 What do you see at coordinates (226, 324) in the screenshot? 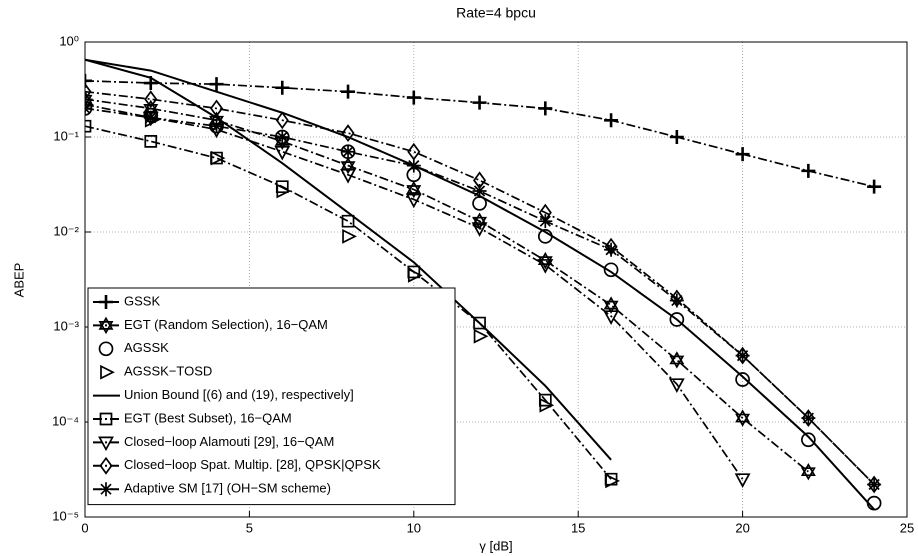
I see `legend-label: EGT (Random Selection), 16−QAM` at bounding box center [226, 324].